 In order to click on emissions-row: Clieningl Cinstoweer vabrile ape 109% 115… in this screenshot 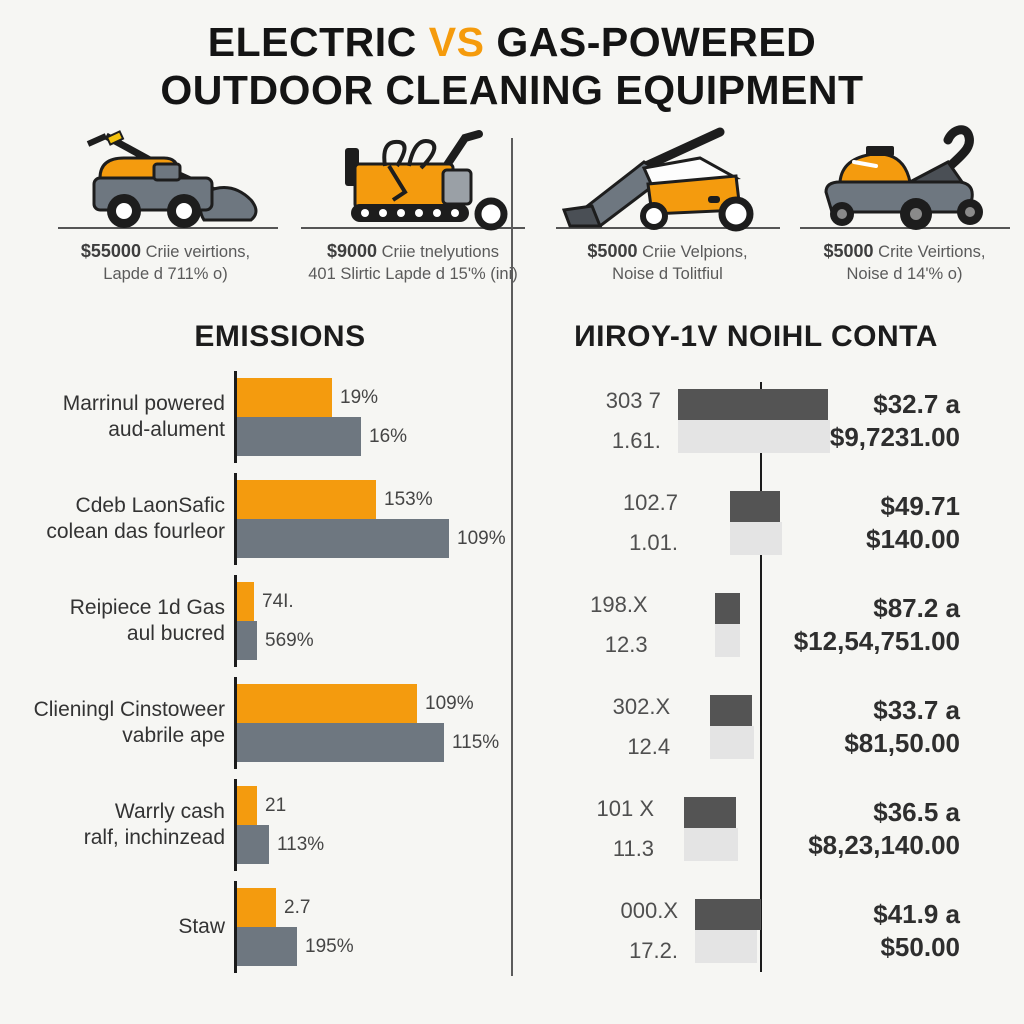, I will do `click(260, 723)`.